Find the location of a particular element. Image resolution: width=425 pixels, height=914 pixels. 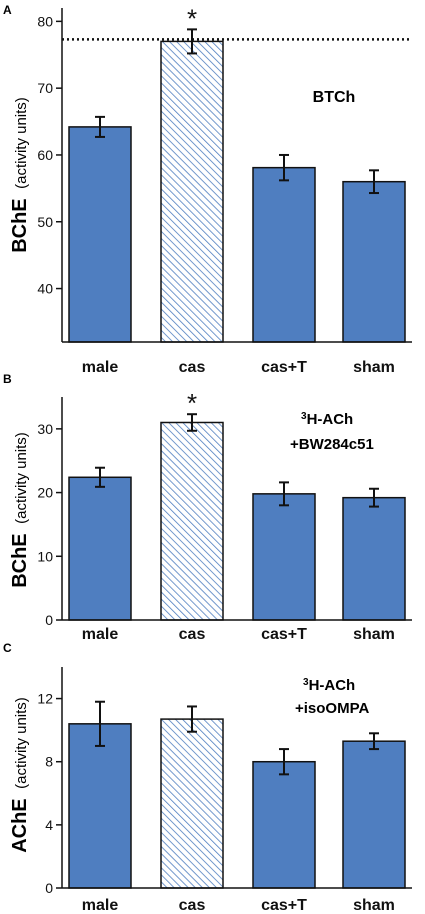

y-tick-label: 10 is located at coordinates (45, 556).